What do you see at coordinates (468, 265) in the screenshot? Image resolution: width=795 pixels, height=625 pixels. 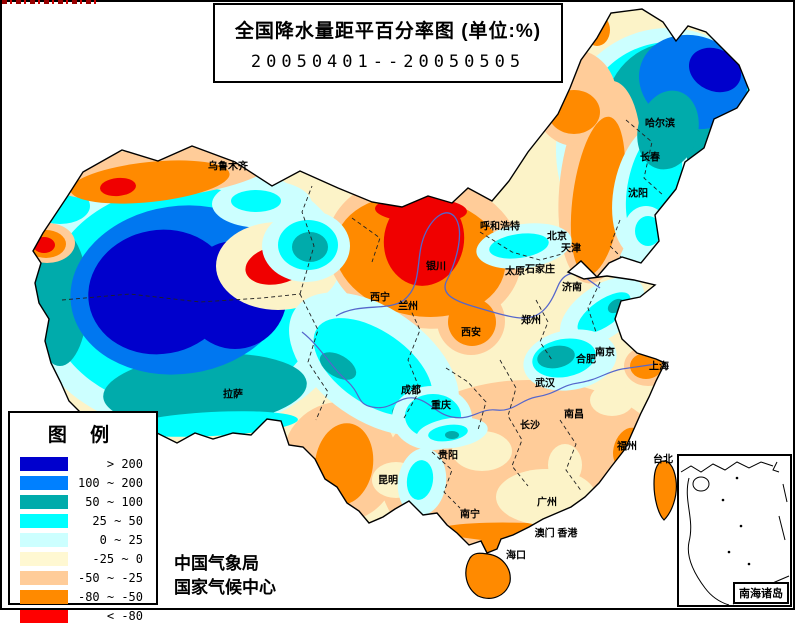 I see `yellow-river` at bounding box center [468, 265].